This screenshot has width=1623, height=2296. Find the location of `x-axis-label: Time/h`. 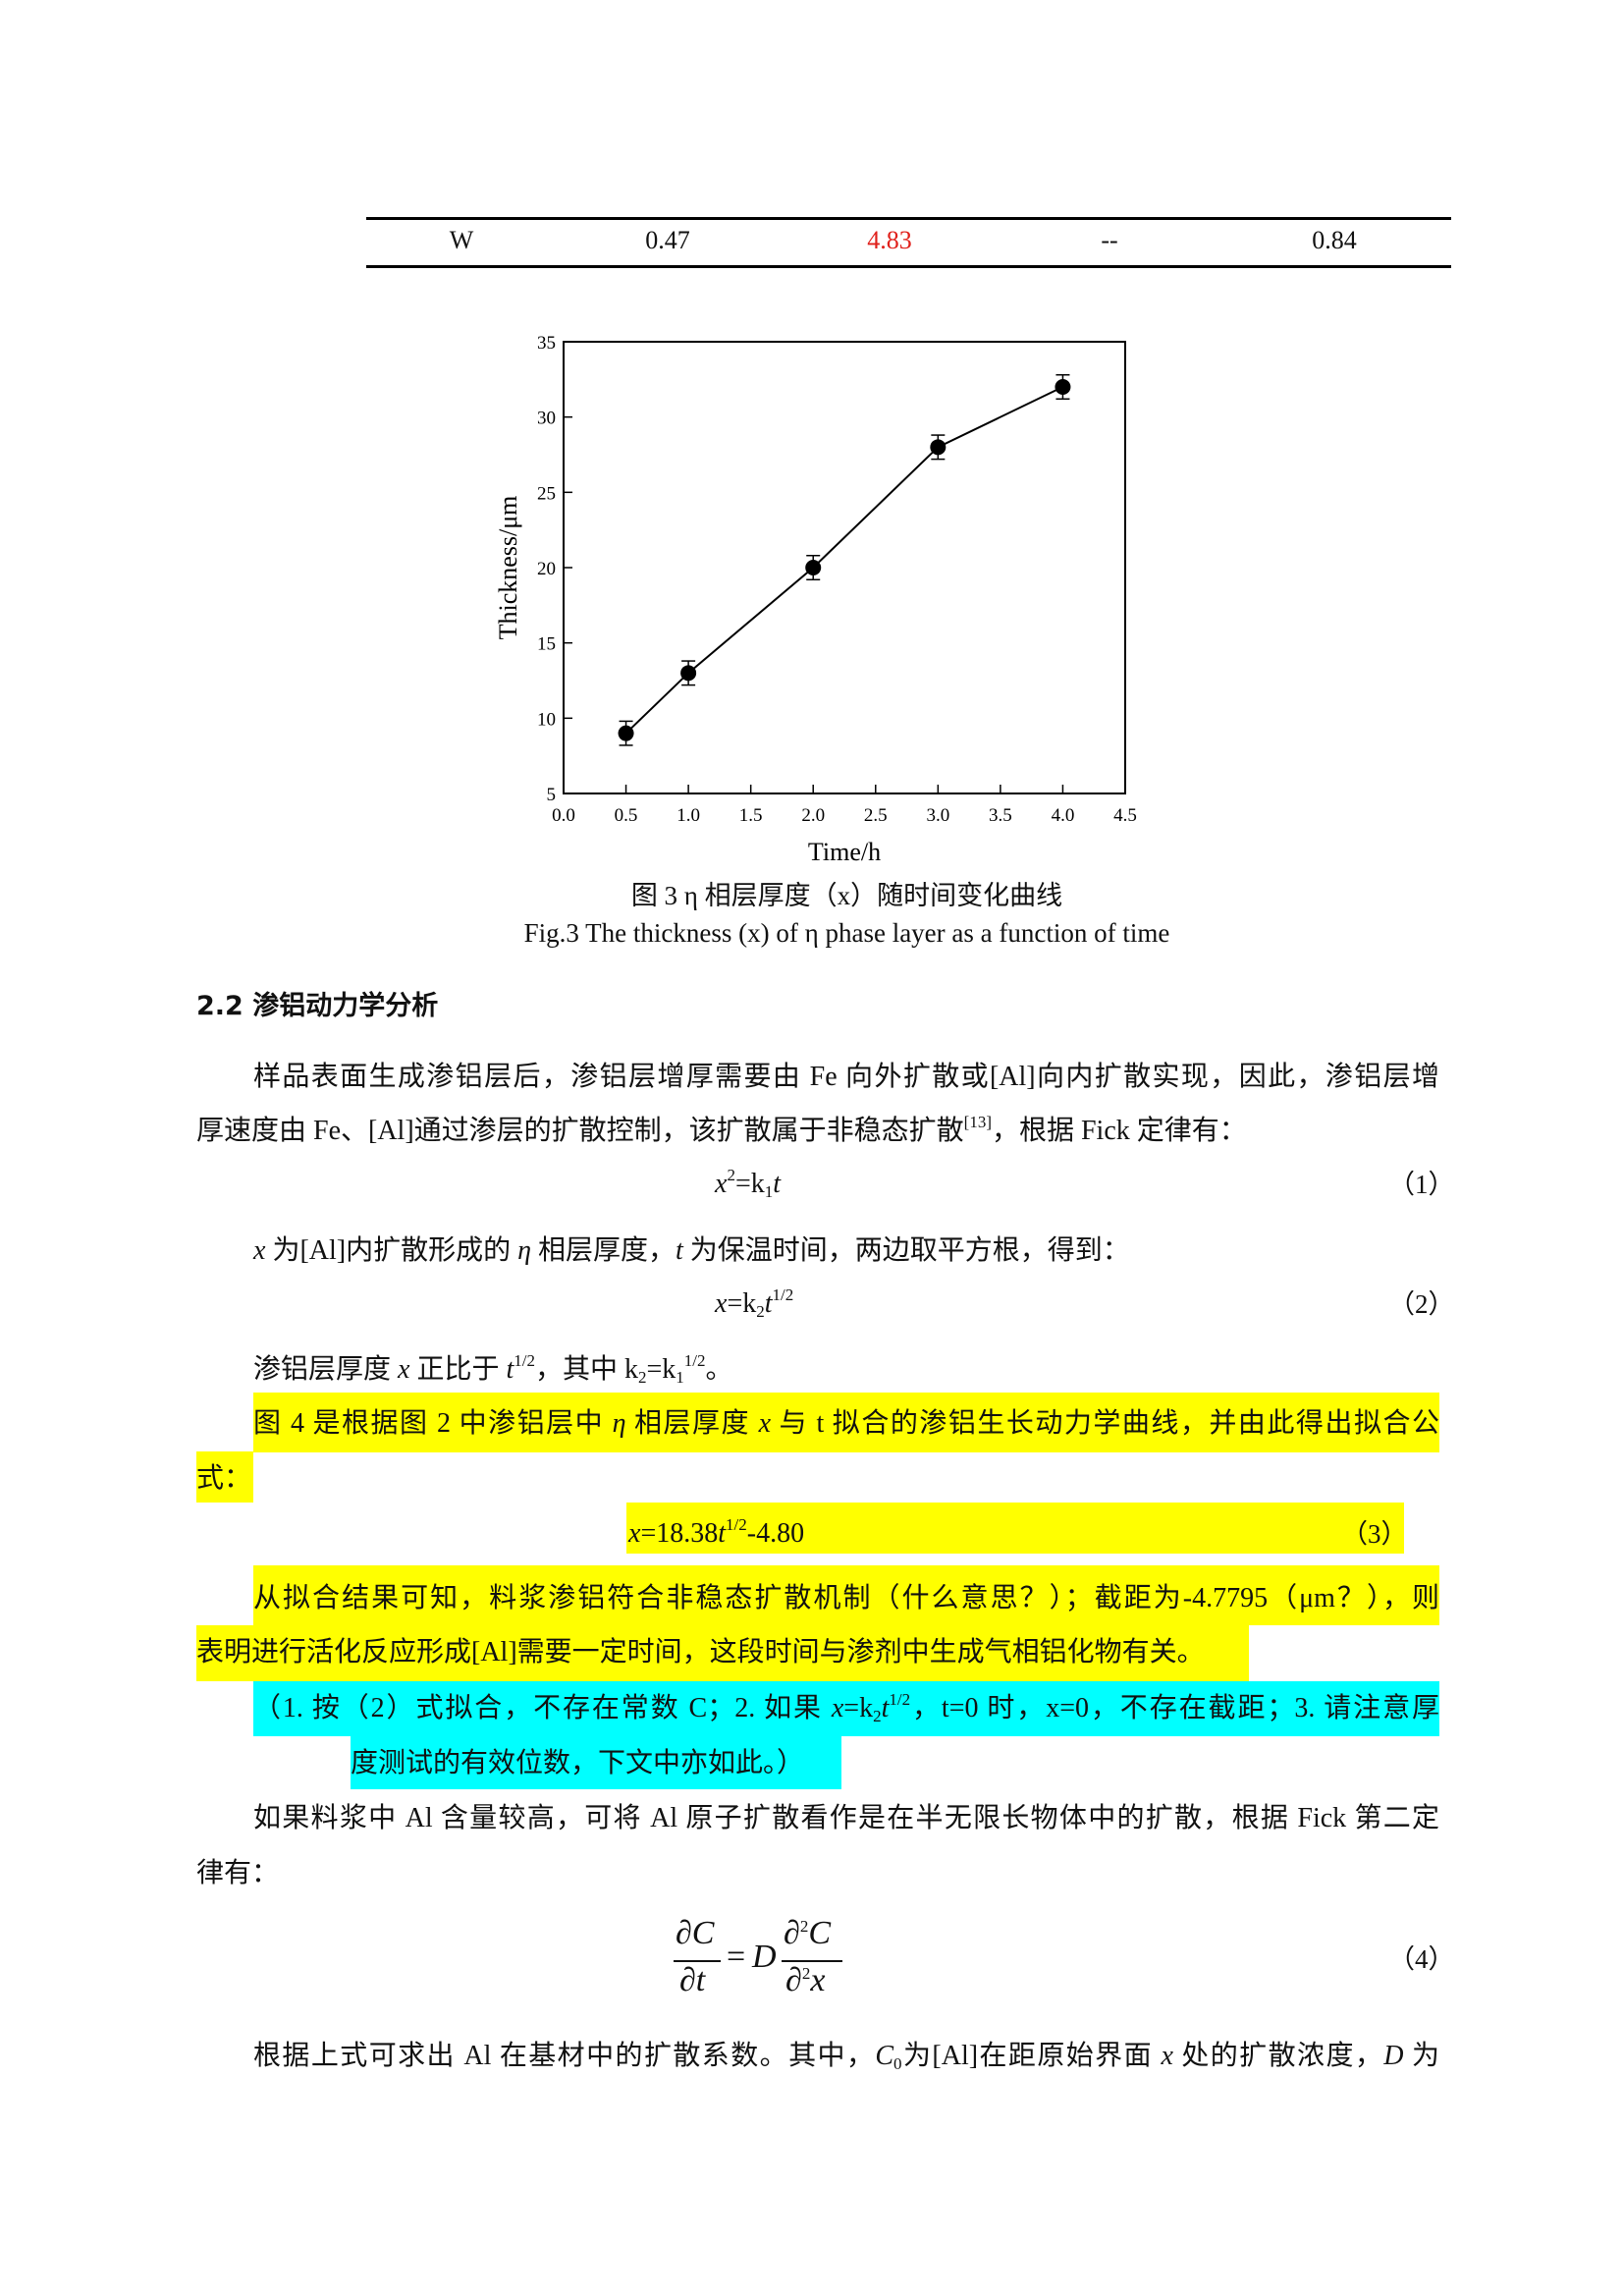

x-axis-label: Time/h is located at coordinates (844, 851).